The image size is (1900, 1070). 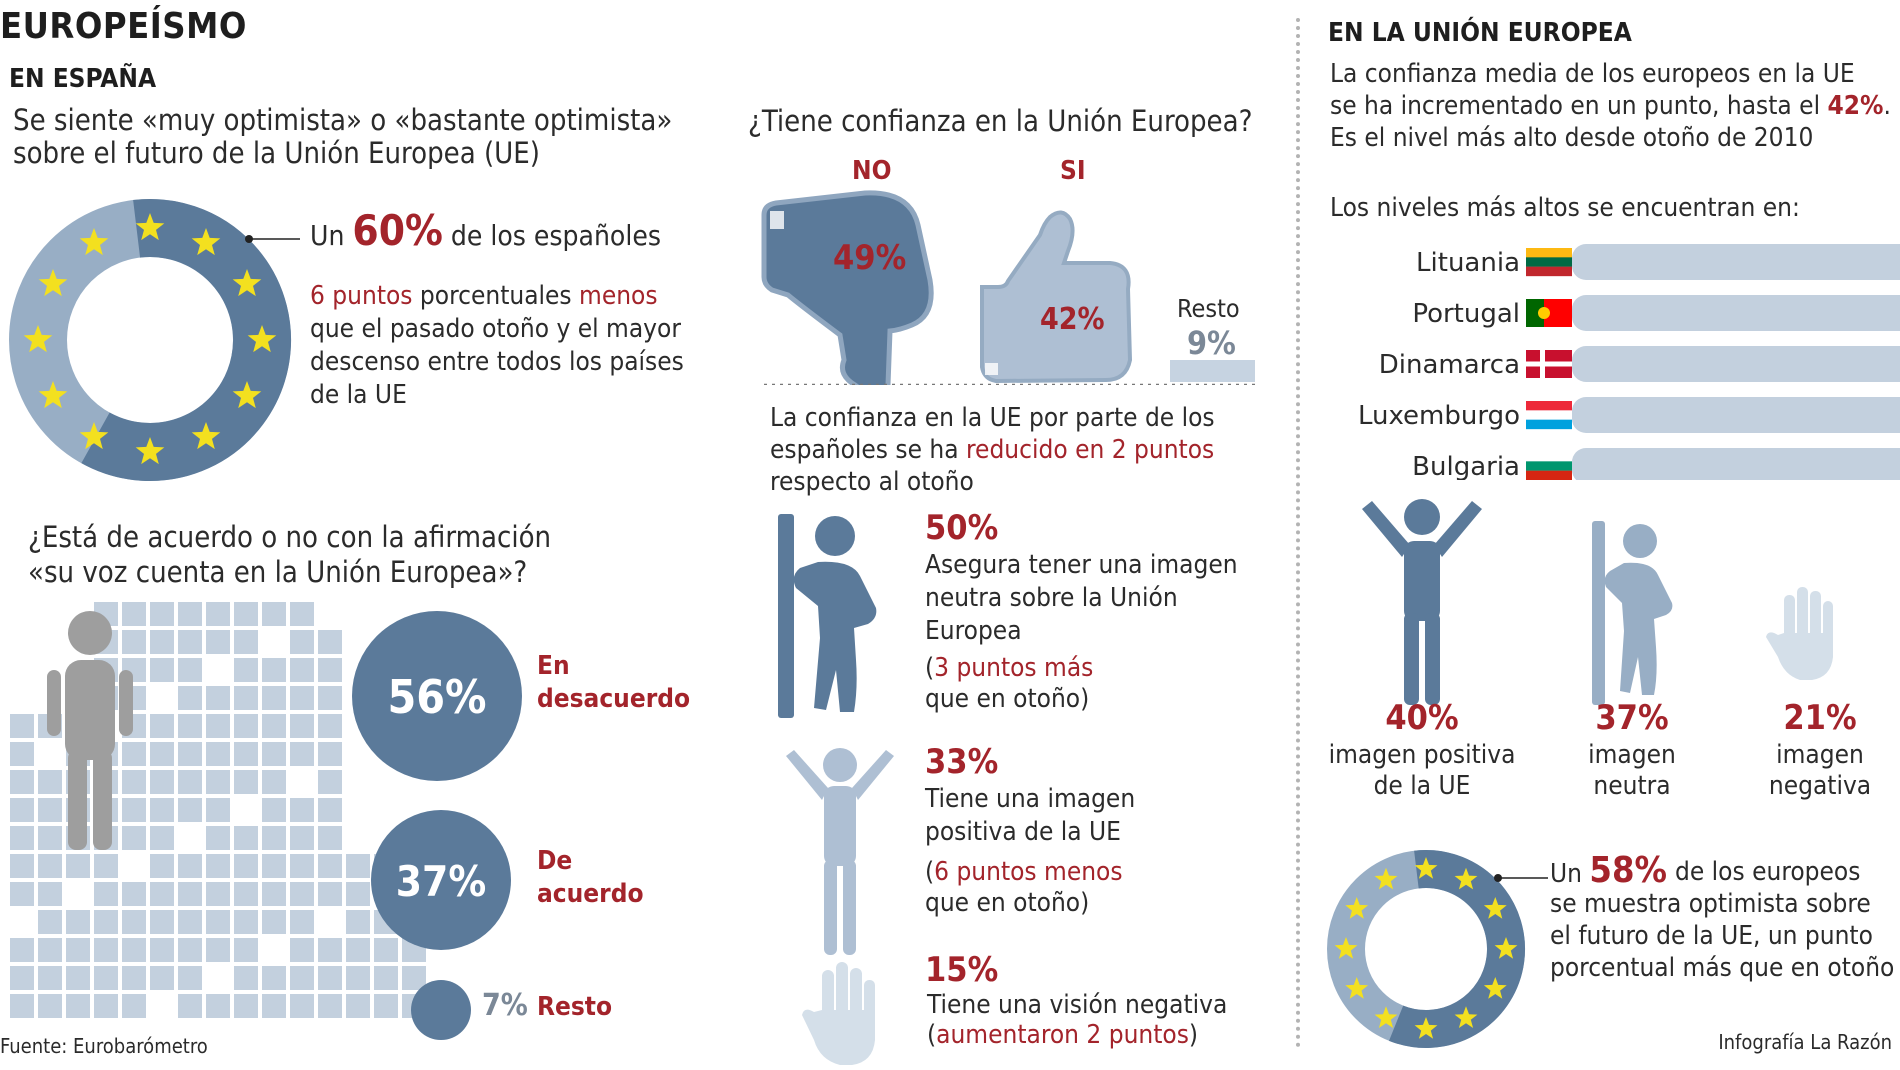 What do you see at coordinates (1212, 371) in the screenshot?
I see `rest-bar` at bounding box center [1212, 371].